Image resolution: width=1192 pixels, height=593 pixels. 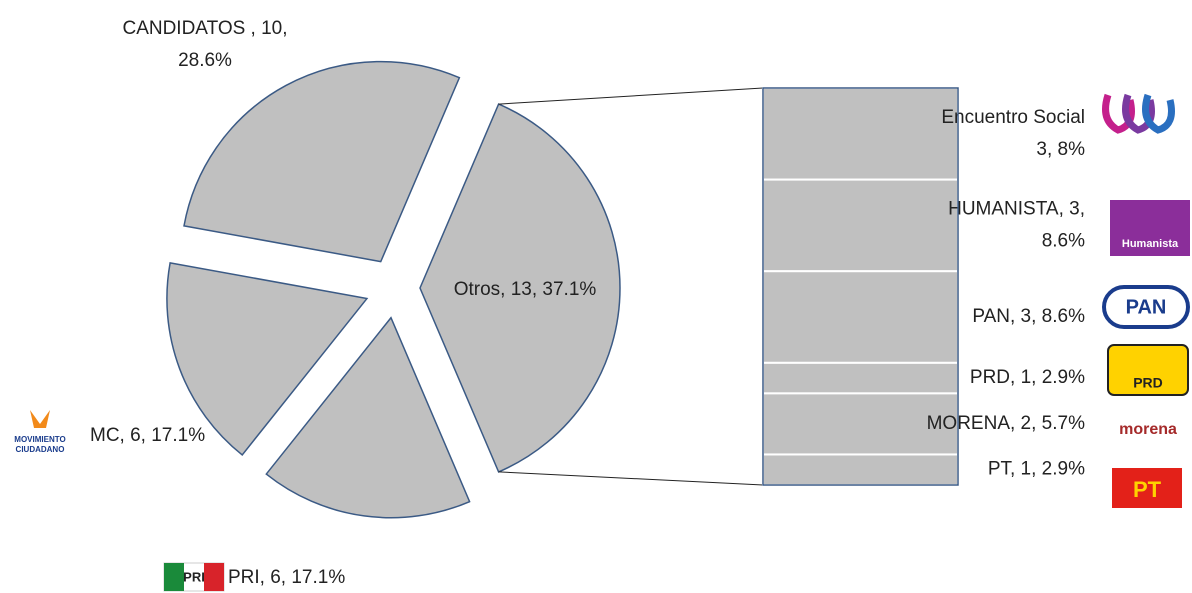 I want to click on data-label: CANDIDATOS , 10,, so click(x=204, y=28).